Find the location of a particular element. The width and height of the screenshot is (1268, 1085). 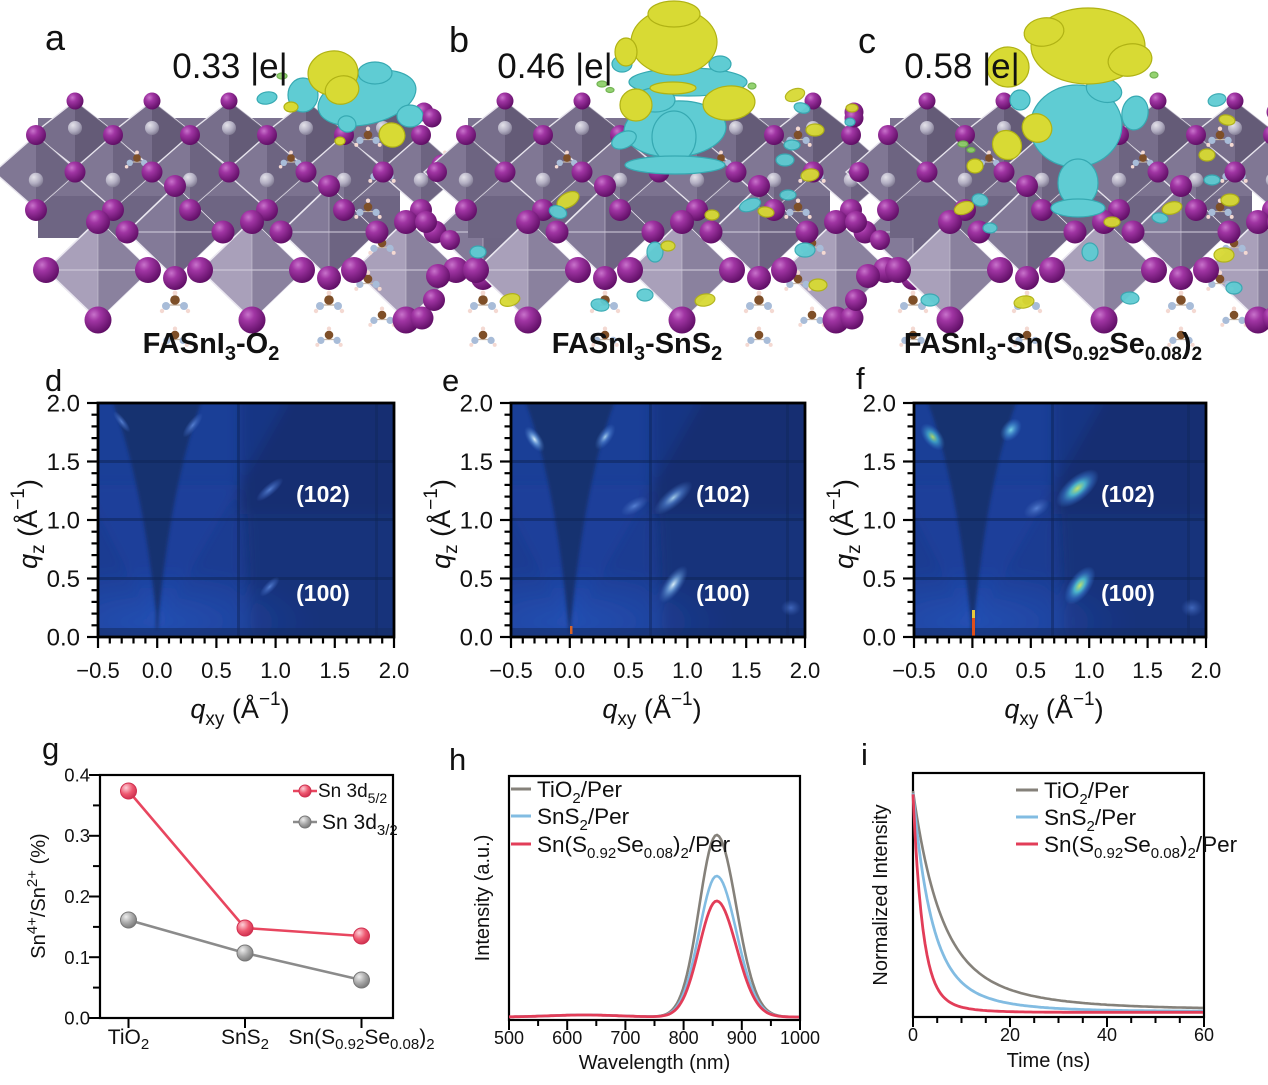

svg-text: Wavelength (nm) is located at coordinates (655, 1063).